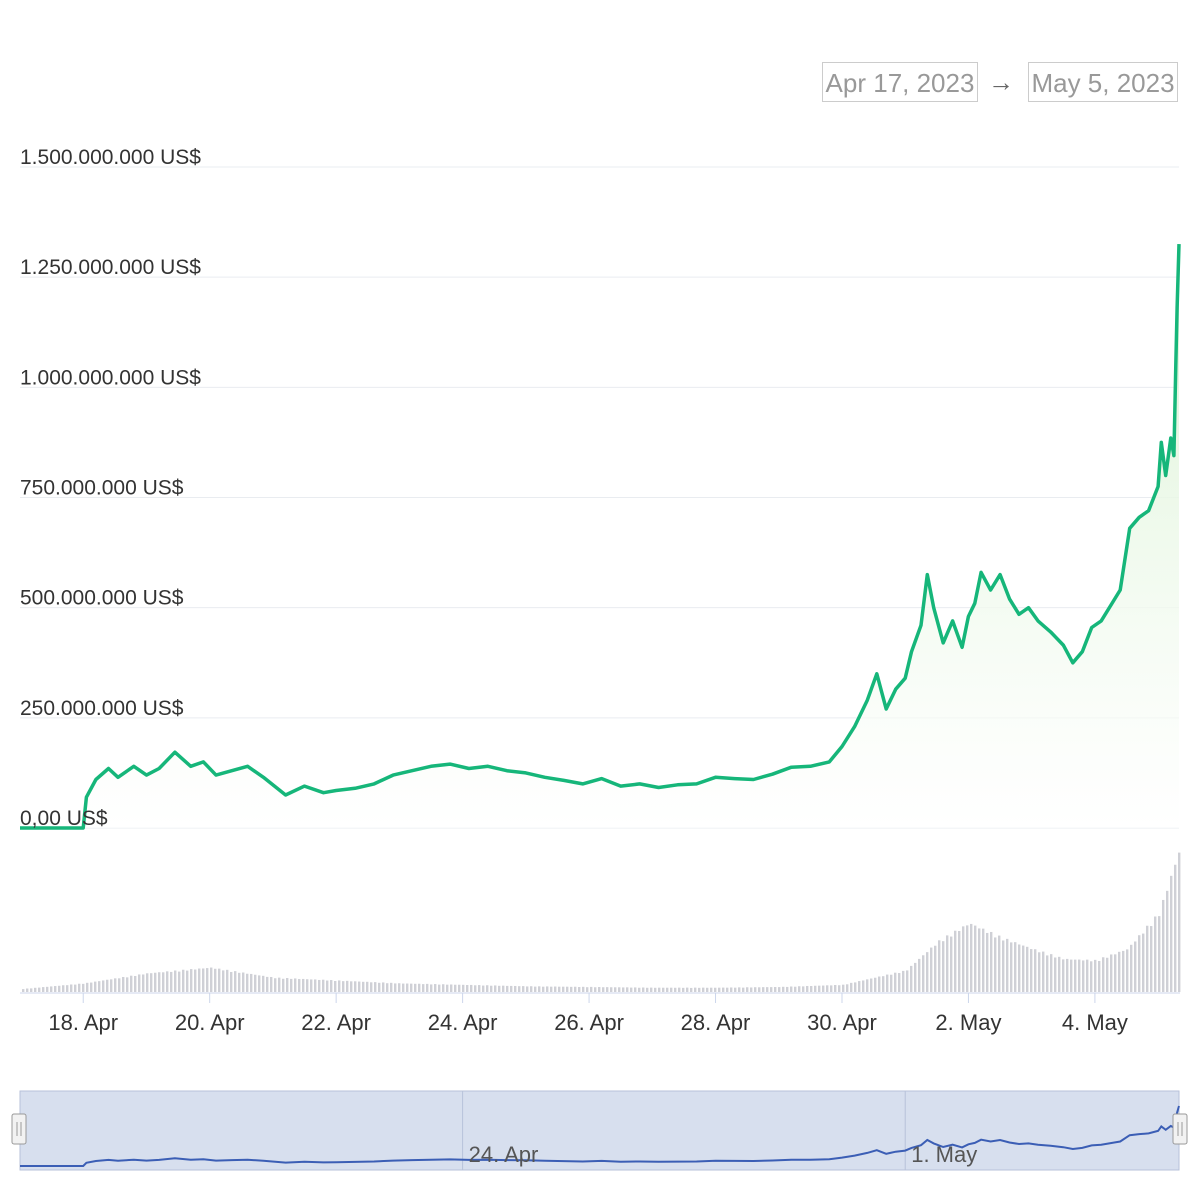  Describe the element at coordinates (900, 82) in the screenshot. I see `range-from-input: Apr 17, 2023` at that location.